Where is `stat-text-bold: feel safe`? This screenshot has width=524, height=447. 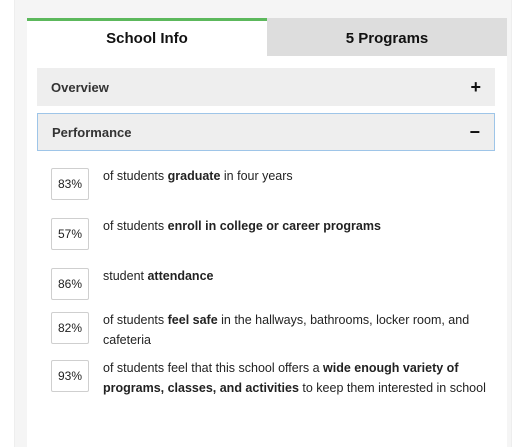
stat-text-bold: feel safe is located at coordinates (192, 320).